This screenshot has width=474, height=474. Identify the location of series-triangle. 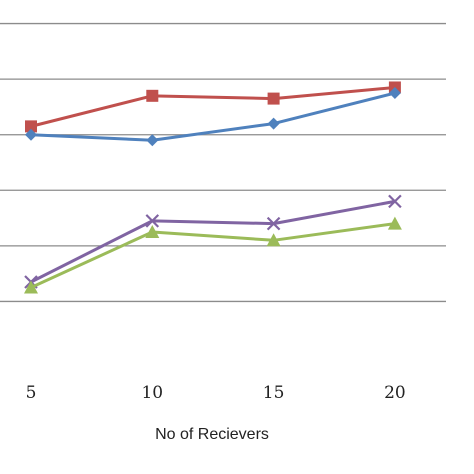
(213, 255).